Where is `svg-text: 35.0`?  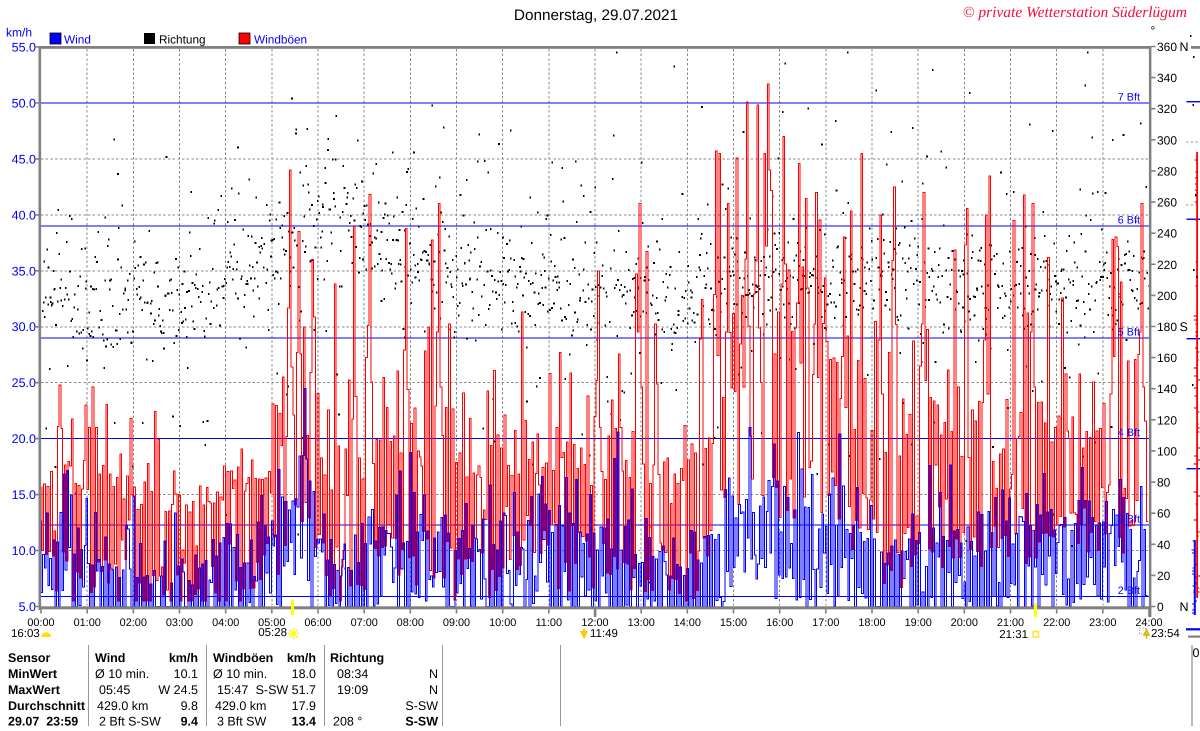
svg-text: 35.0 is located at coordinates (24, 271).